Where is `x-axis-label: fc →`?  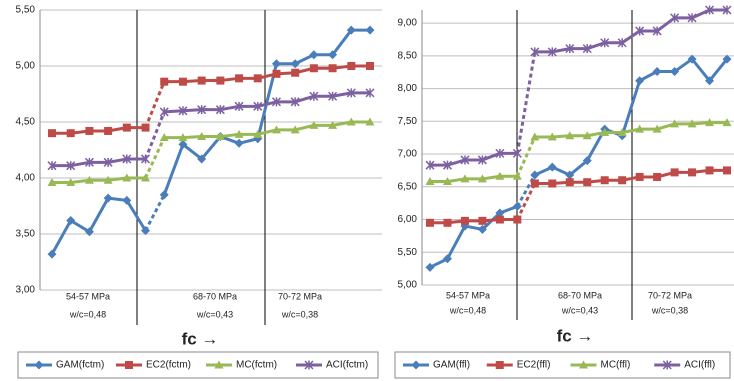
x-axis-label: fc → is located at coordinates (200, 338).